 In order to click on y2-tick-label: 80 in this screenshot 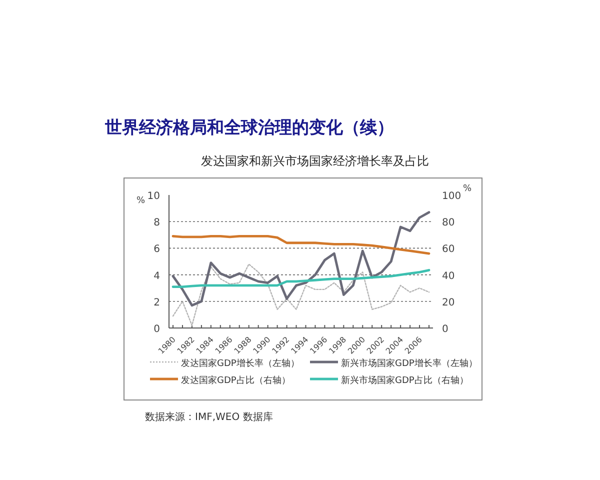, I will do `click(448, 223)`.